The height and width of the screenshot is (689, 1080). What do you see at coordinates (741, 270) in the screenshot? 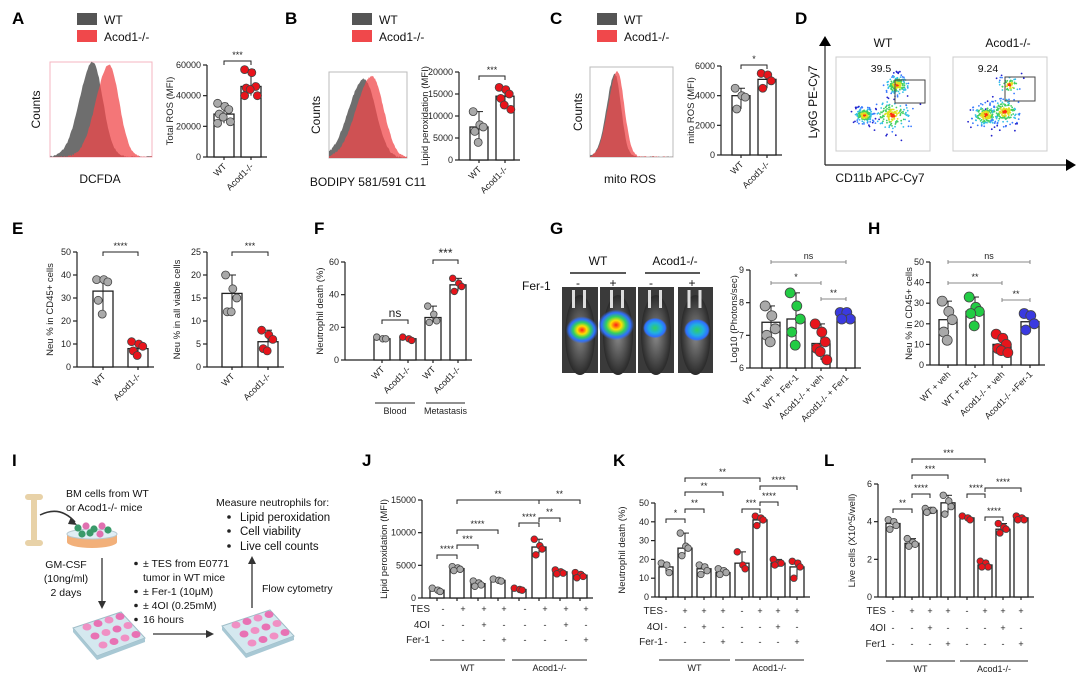
I see `y-tick-label: 9` at bounding box center [741, 270].